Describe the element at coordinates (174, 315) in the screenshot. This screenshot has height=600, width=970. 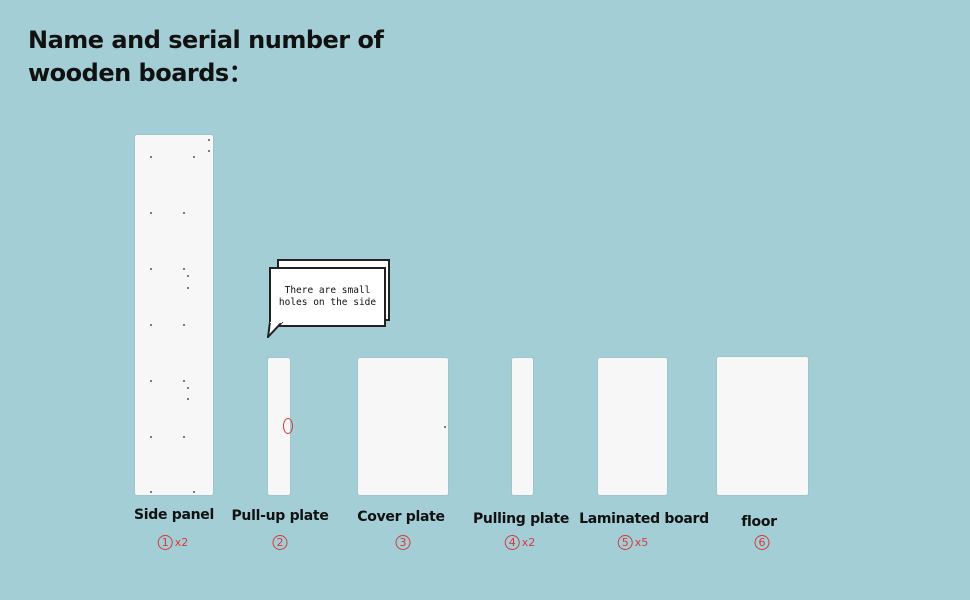
I see `side-panel-board` at that location.